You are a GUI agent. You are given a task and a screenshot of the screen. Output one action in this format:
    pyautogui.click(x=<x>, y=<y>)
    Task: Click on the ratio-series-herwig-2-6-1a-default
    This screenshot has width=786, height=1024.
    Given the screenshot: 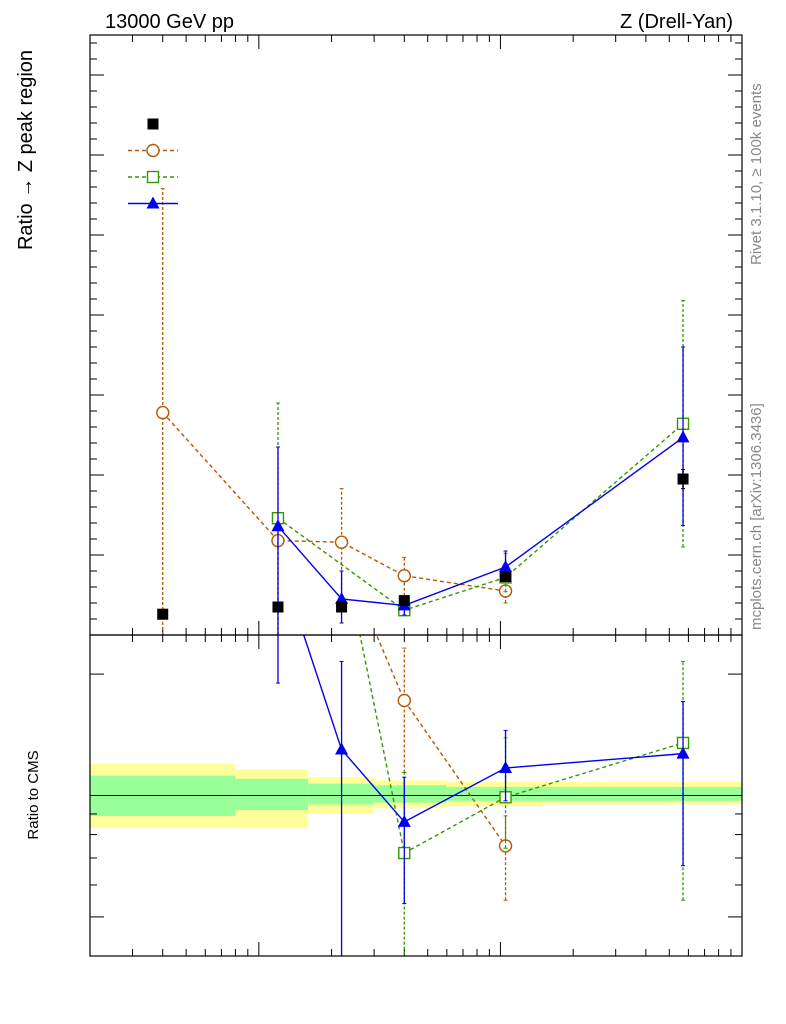 What is the action you would take?
    pyautogui.click(x=426, y=768)
    